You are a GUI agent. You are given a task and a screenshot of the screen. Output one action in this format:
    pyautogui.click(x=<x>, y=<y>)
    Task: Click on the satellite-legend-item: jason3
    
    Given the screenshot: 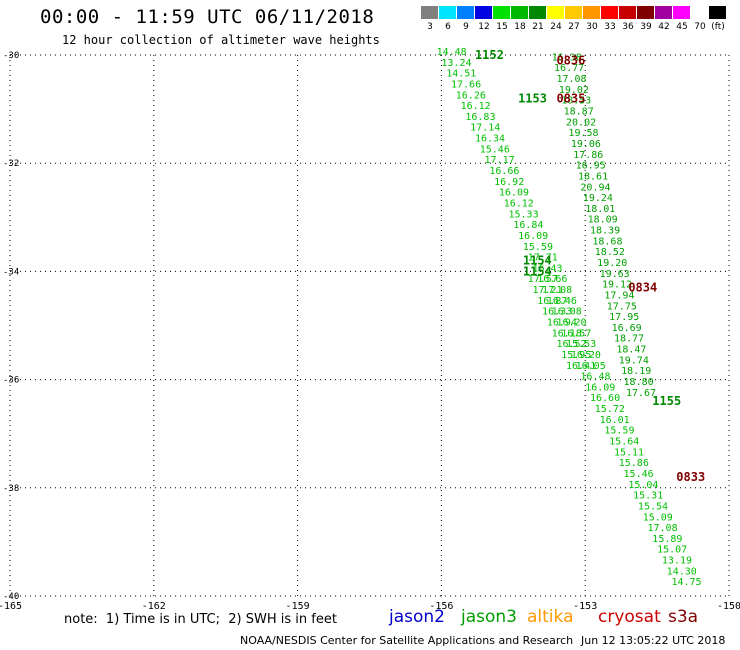 What is the action you would take?
    pyautogui.click(x=489, y=617)
    